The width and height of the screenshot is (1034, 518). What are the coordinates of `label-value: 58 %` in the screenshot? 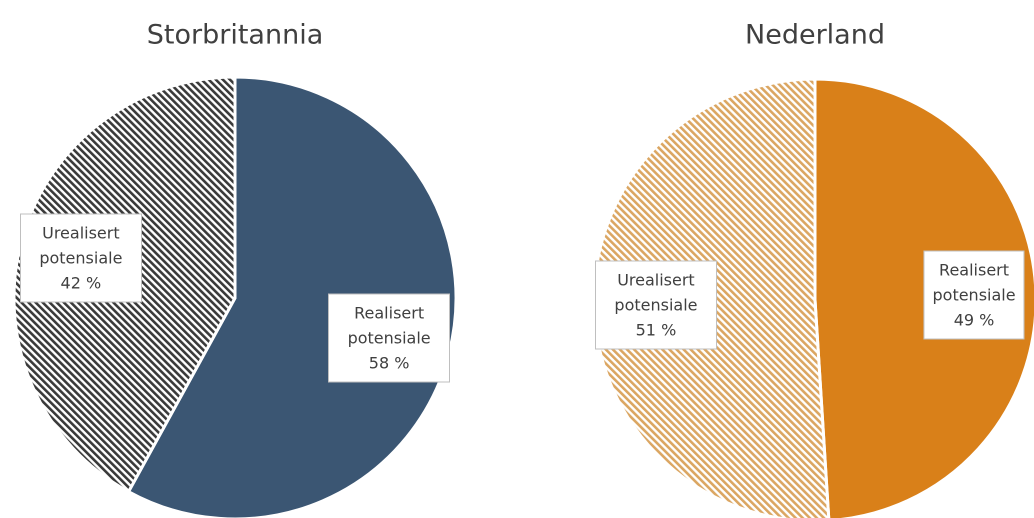 It's located at (389, 363).